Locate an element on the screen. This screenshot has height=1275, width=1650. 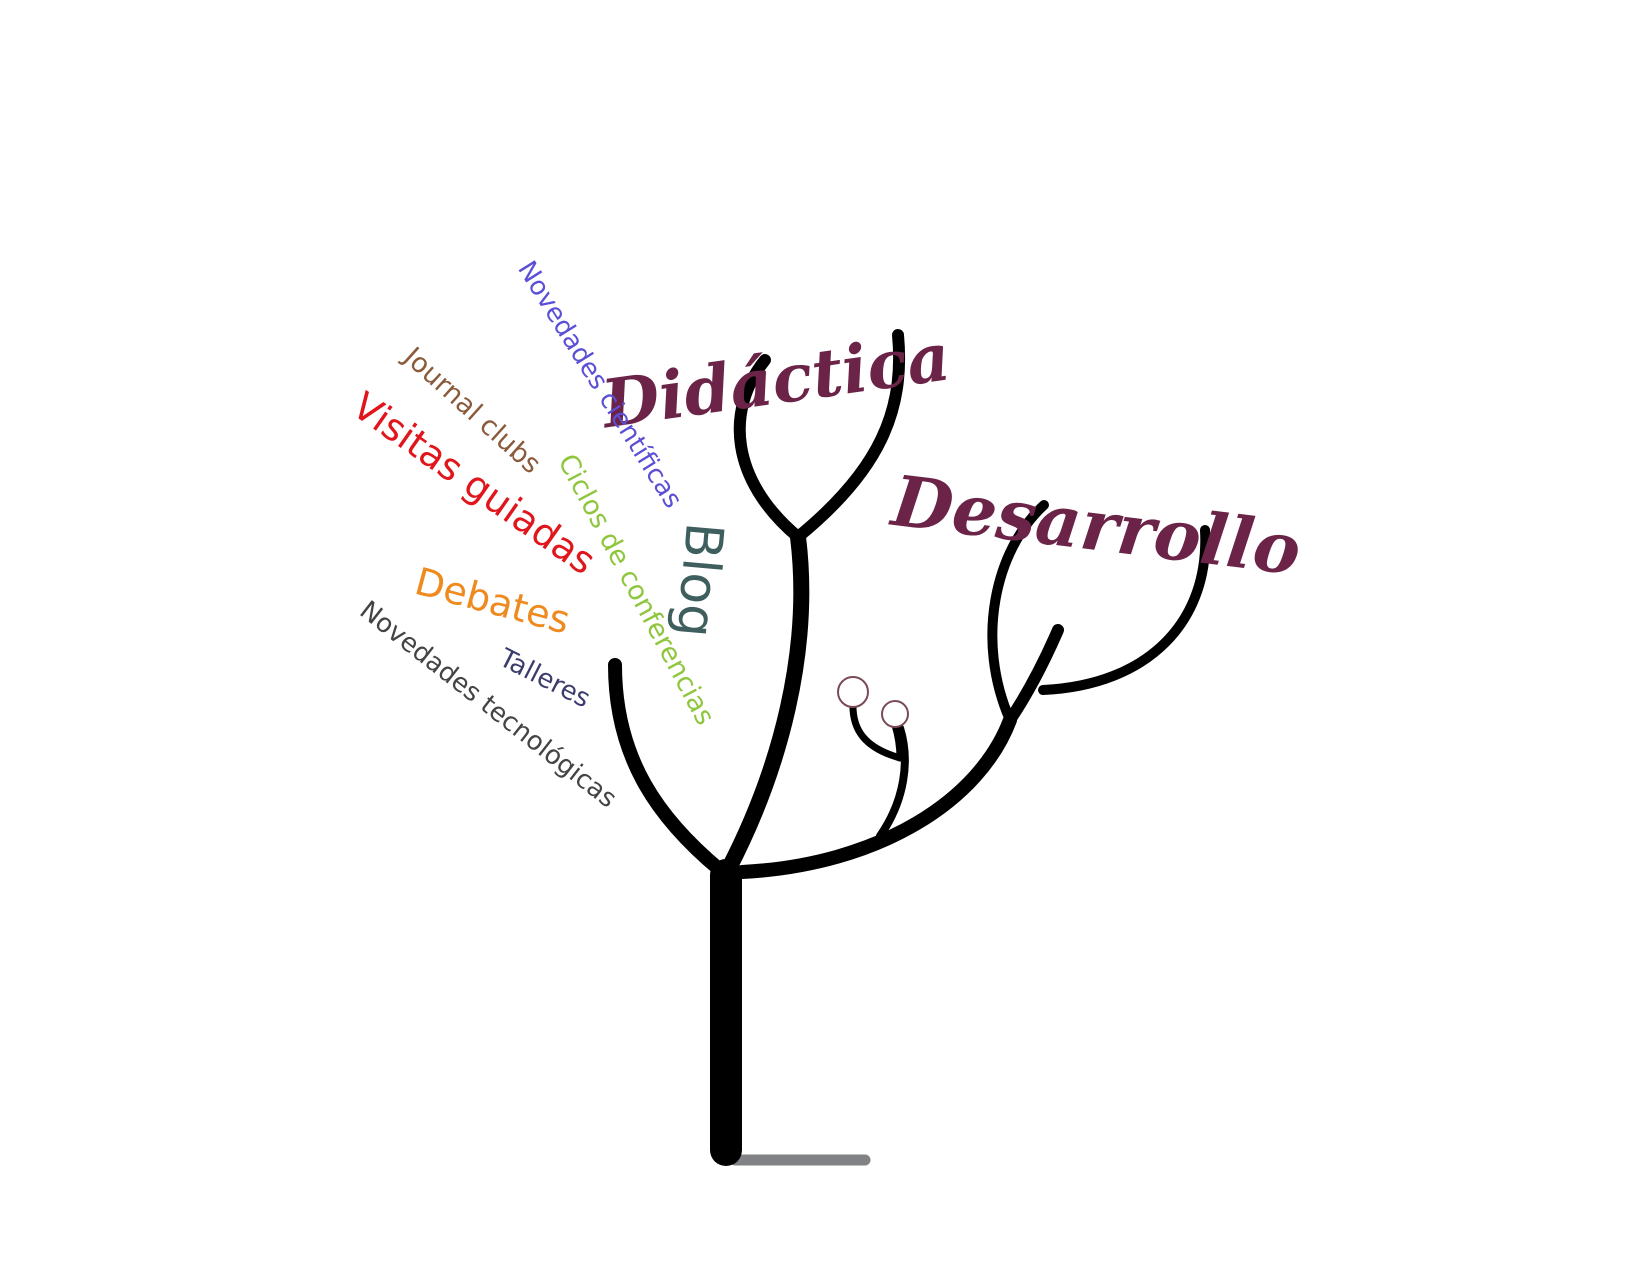
didactica-right-twig is located at coordinates (849, 436).